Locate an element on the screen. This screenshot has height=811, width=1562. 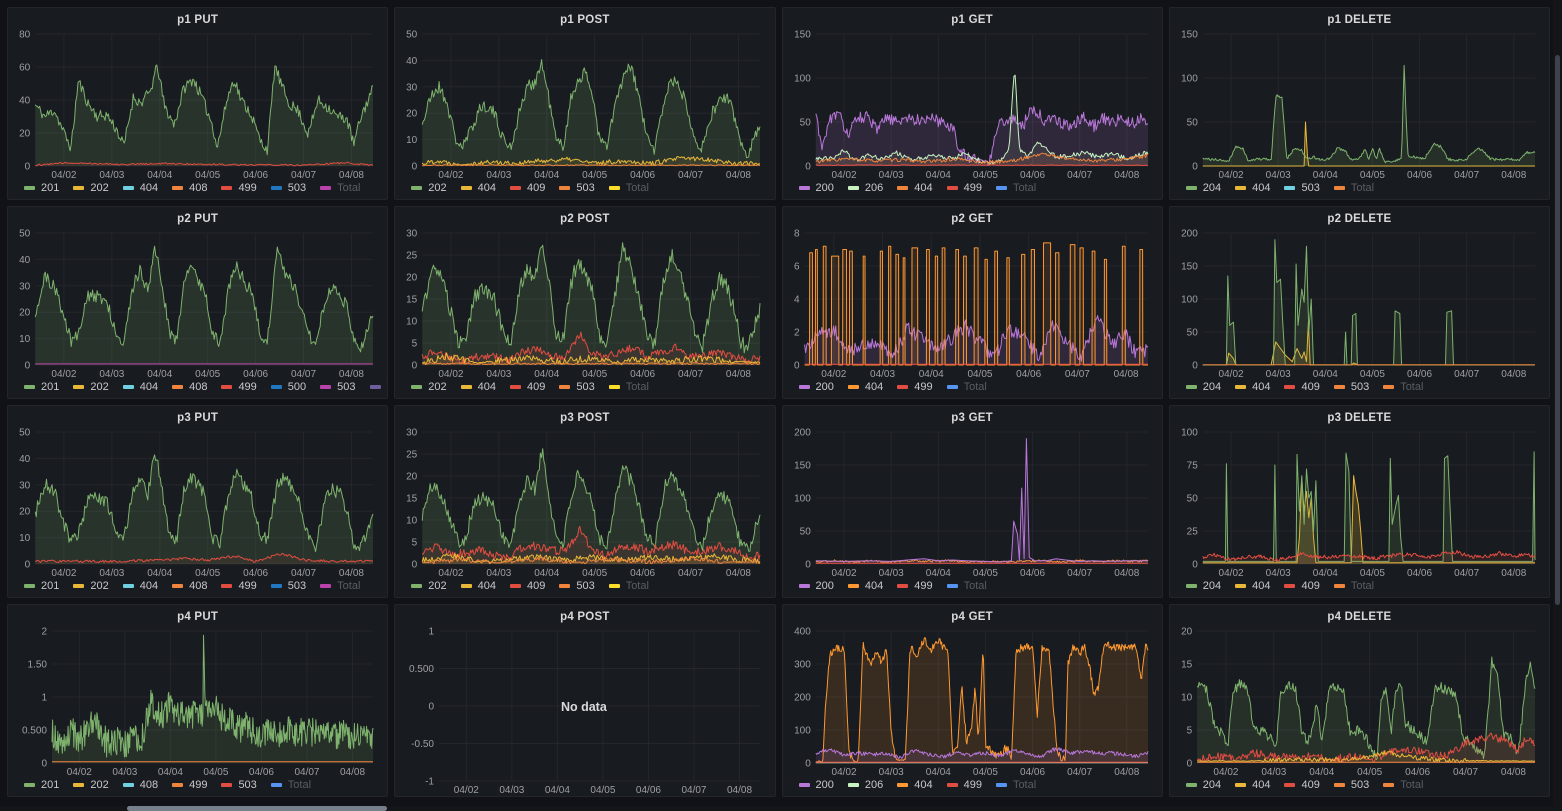
horizontal-scrollbar is located at coordinates (781, 808).